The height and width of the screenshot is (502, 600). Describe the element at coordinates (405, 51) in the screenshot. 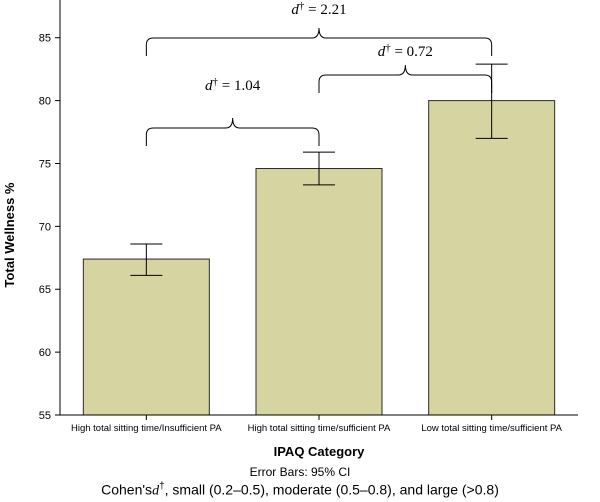

I see `effect-size-label: d† = 0.72` at that location.